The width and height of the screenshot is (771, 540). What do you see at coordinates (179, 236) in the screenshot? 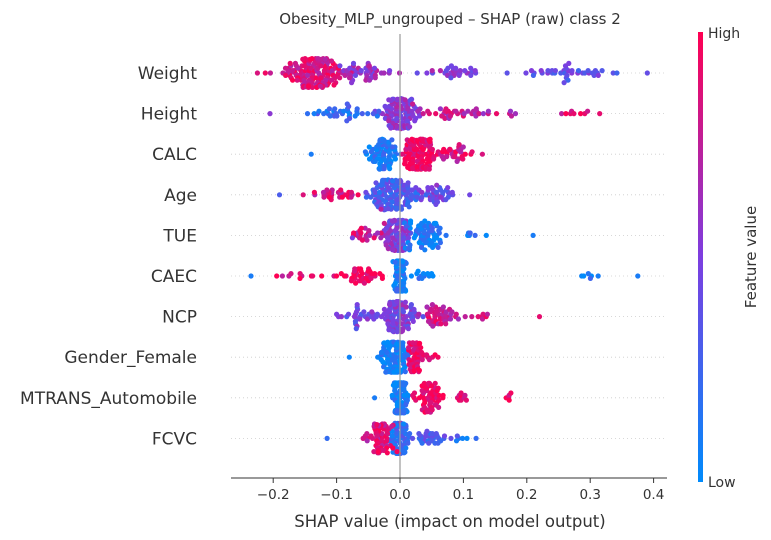
I see `feature-label: TUE` at bounding box center [179, 236].